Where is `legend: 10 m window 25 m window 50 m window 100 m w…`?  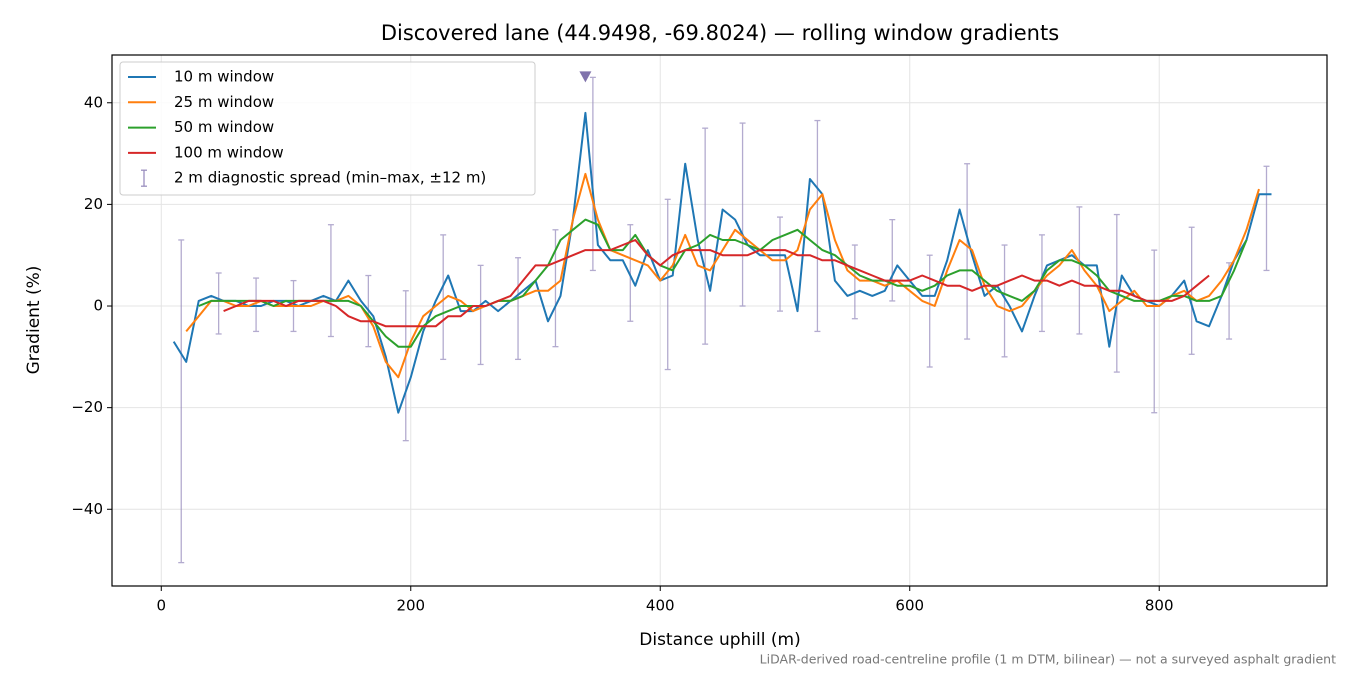 legend: 10 m window 25 m window 50 m window 100 m w… is located at coordinates (327, 128).